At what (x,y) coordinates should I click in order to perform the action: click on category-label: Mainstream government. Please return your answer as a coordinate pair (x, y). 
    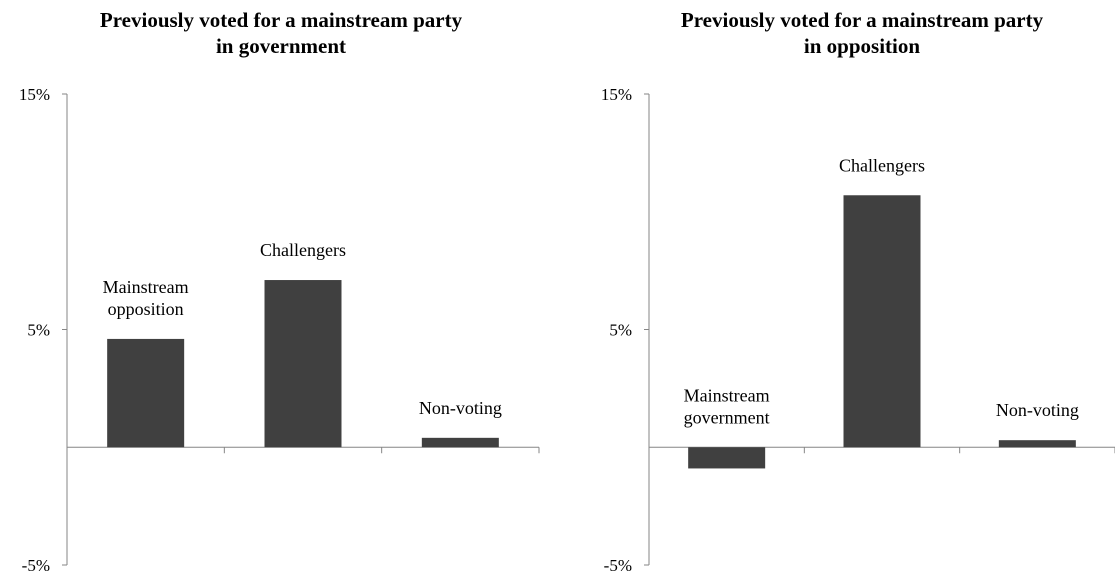
    Looking at the image, I should click on (727, 406).